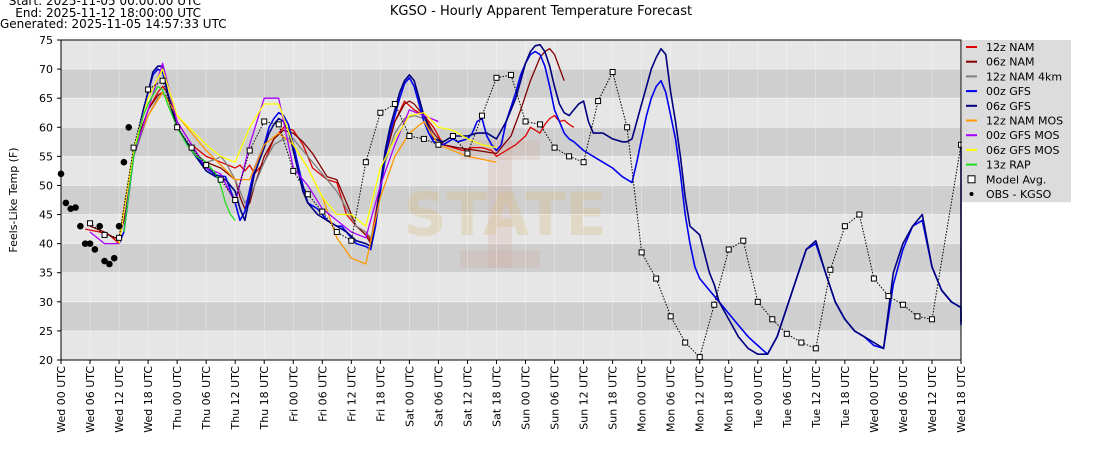  I want to click on x-tick-label: Thu 18 UTC, so click(264, 398).